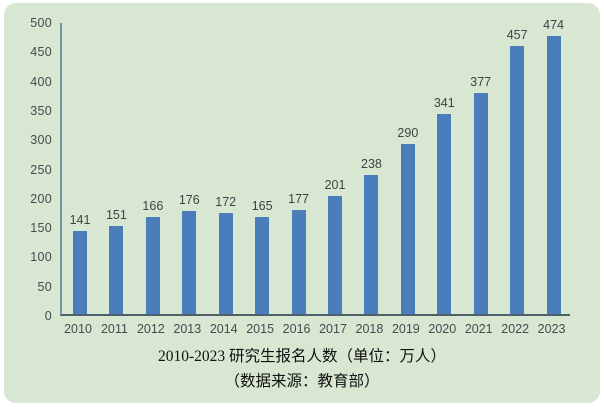 The image size is (604, 407). Describe the element at coordinates (44, 286) in the screenshot. I see `y-tick-label: 50` at that location.